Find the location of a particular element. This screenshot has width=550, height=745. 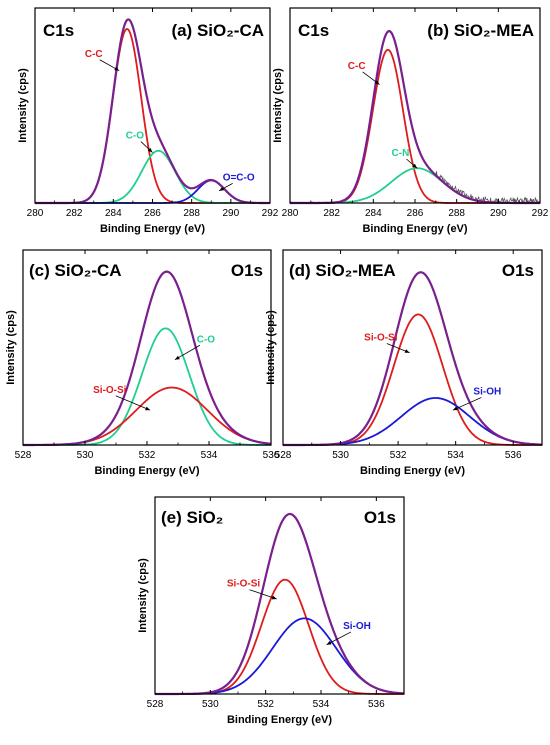

panel-title: (c) SiO₂-CA is located at coordinates (75, 270).